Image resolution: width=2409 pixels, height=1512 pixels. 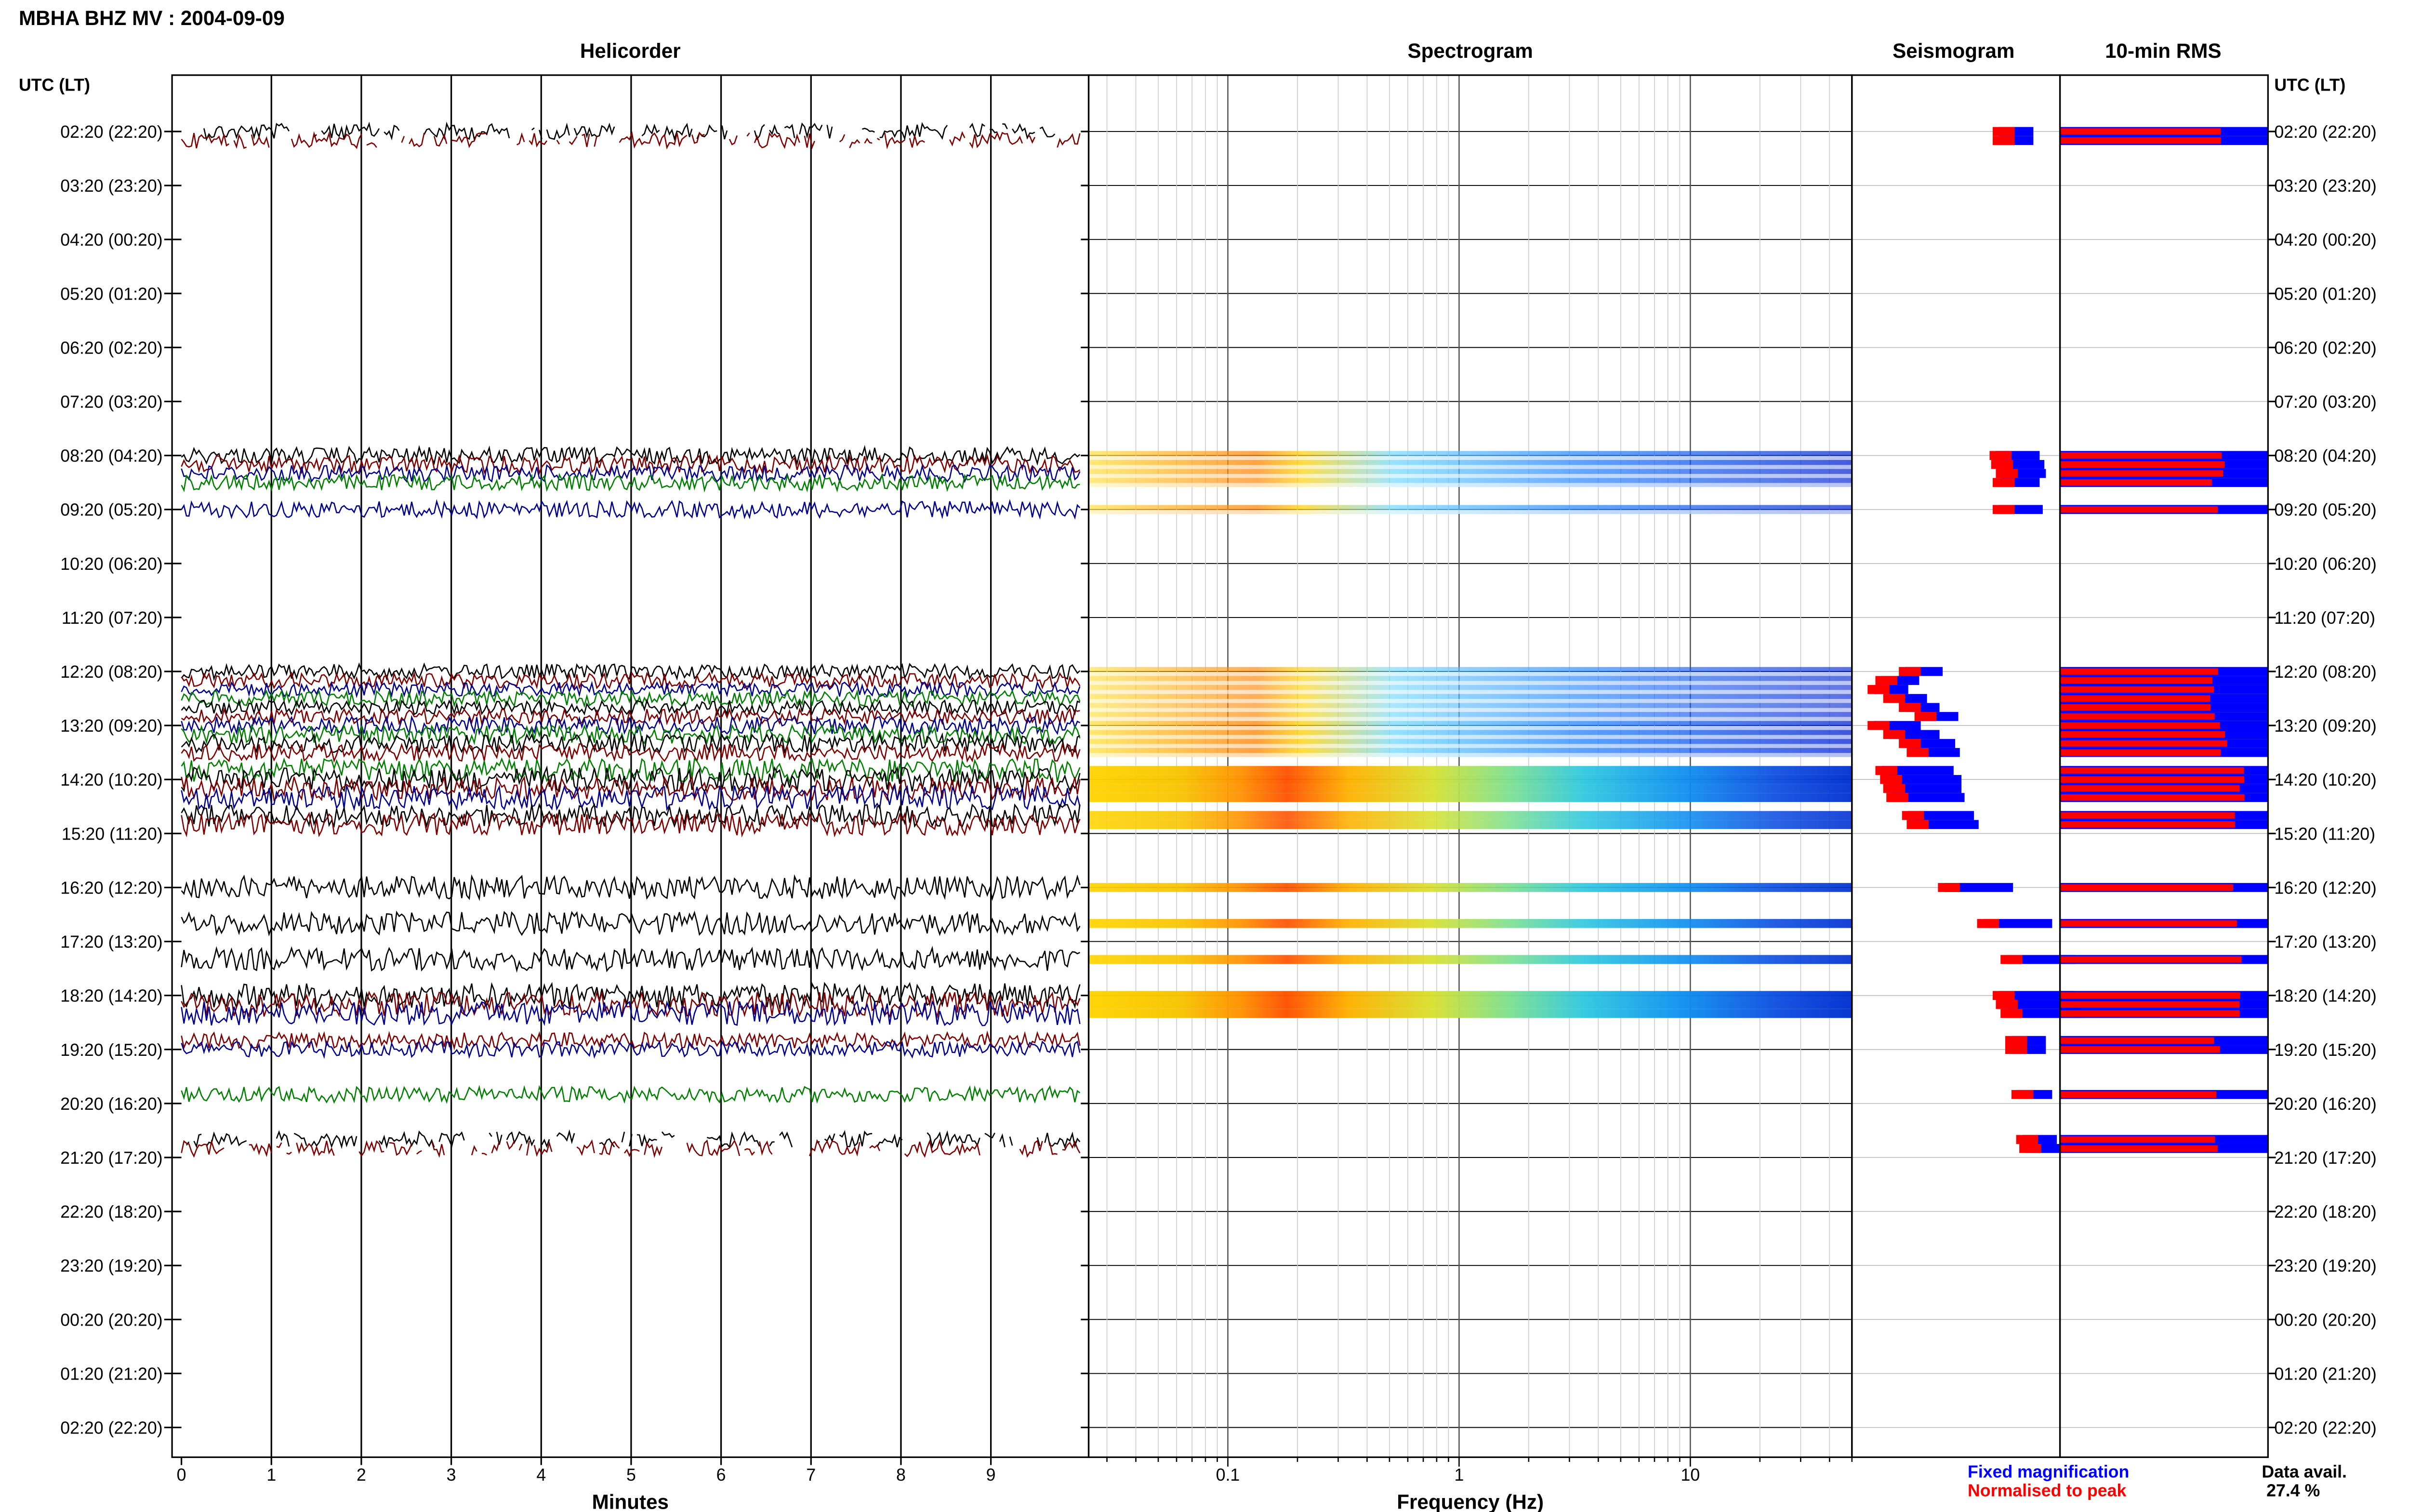 What do you see at coordinates (111, 1265) in the screenshot?
I see `time-tick-label-left: 23:20 (19:20)` at bounding box center [111, 1265].